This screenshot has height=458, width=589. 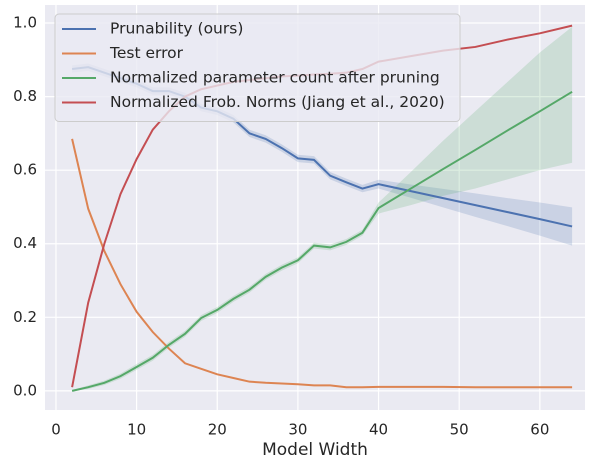 What do you see at coordinates (378, 430) in the screenshot?
I see `x-tick-label: 40` at bounding box center [378, 430].